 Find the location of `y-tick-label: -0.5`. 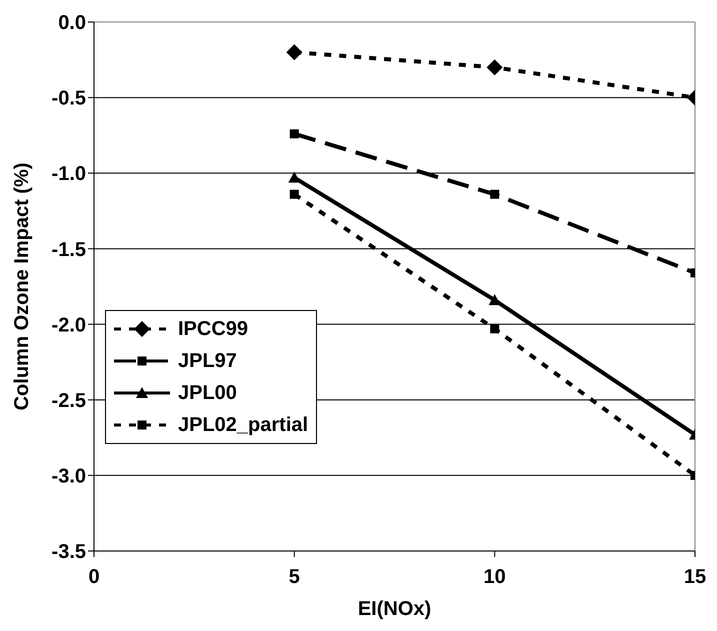

y-tick-label: -0.5 is located at coordinates (69, 99).